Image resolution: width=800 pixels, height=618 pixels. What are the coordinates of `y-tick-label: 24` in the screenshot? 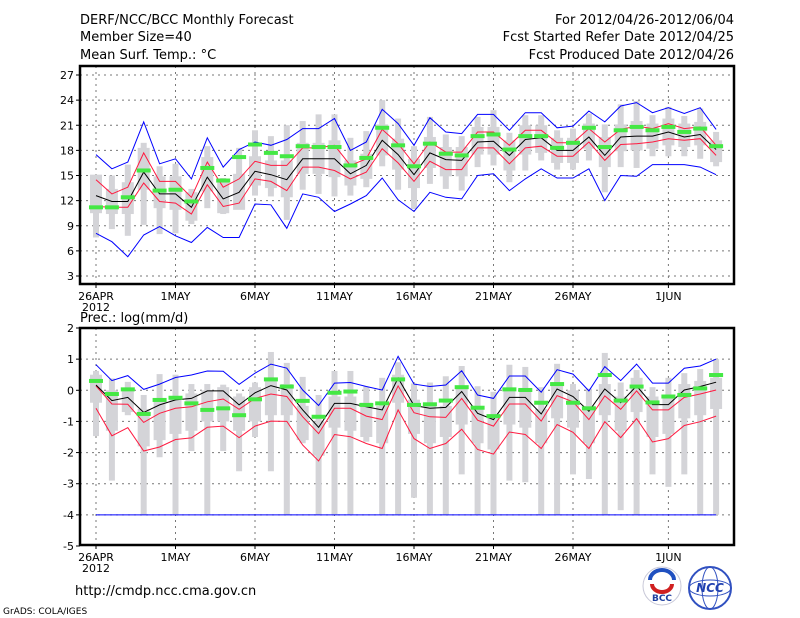 It's located at (67, 100).